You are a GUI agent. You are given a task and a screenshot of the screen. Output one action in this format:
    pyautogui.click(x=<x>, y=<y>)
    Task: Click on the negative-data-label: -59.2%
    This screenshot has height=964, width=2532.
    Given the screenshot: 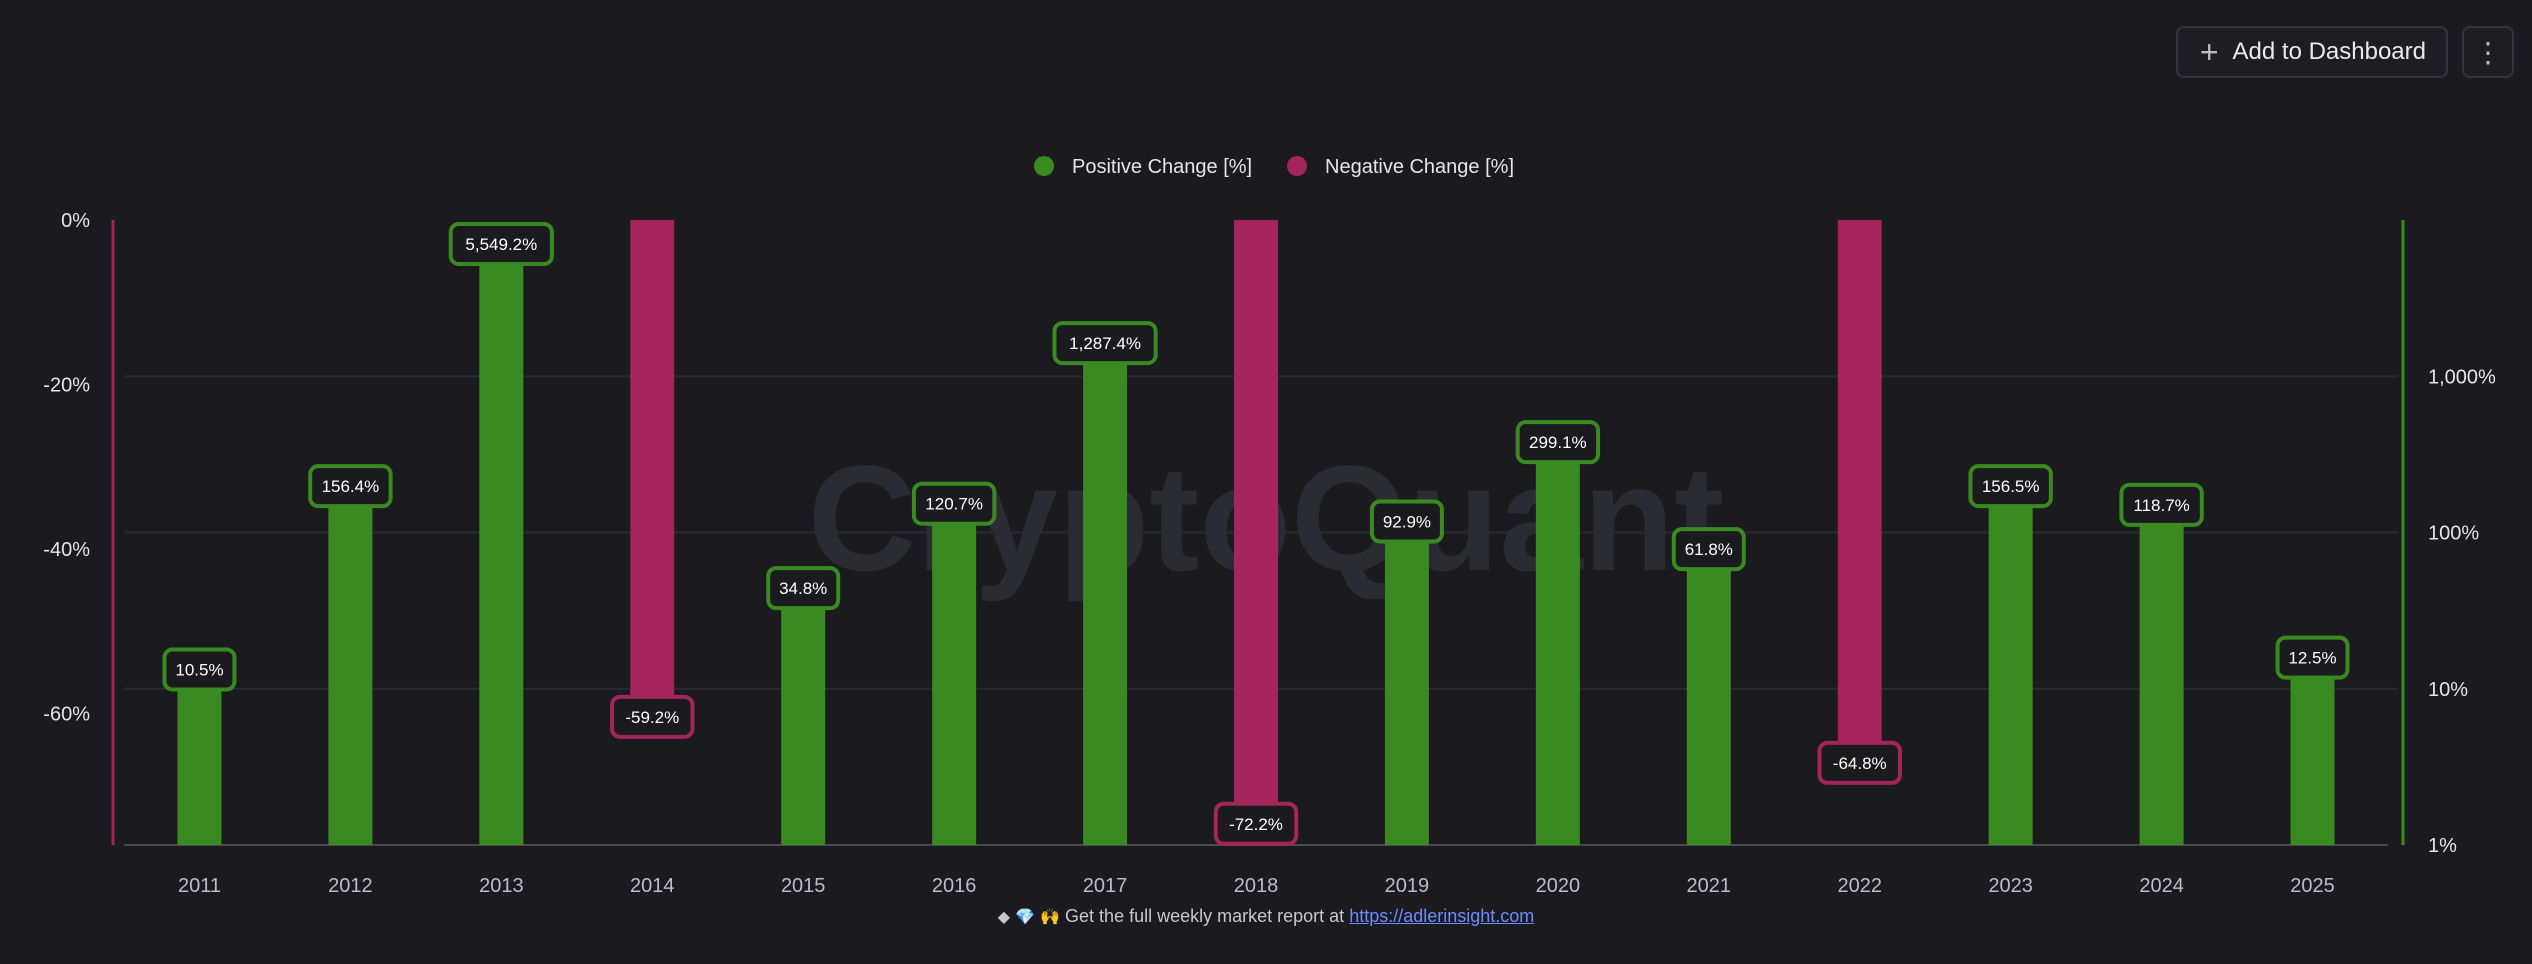 What is the action you would take?
    pyautogui.click(x=652, y=717)
    